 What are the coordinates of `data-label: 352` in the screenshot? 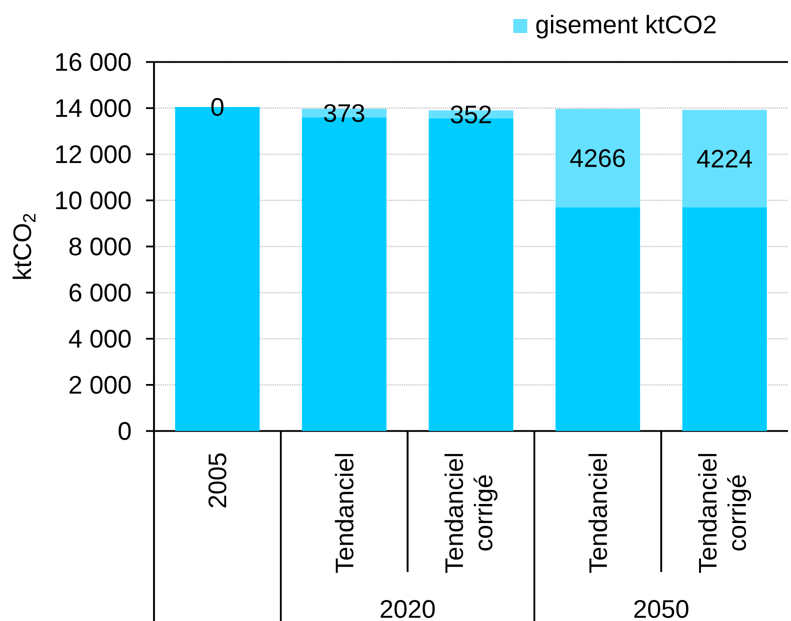 It's located at (470, 114).